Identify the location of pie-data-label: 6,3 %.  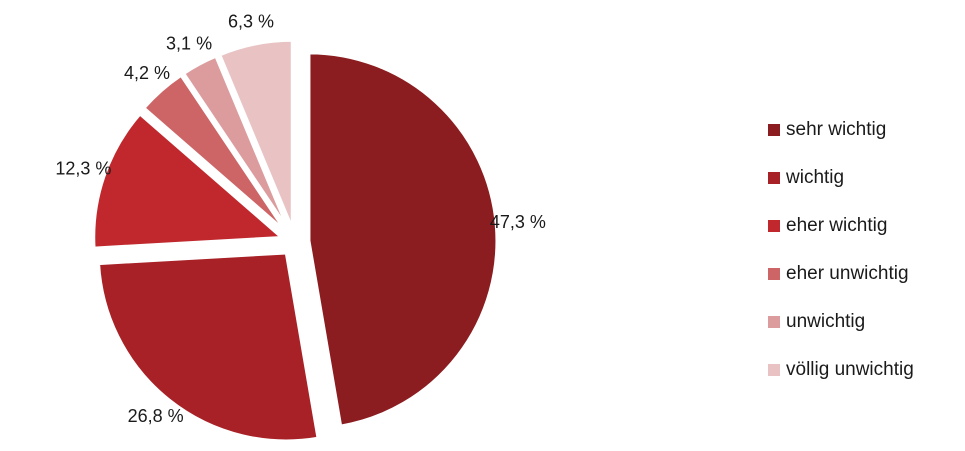
(251, 21).